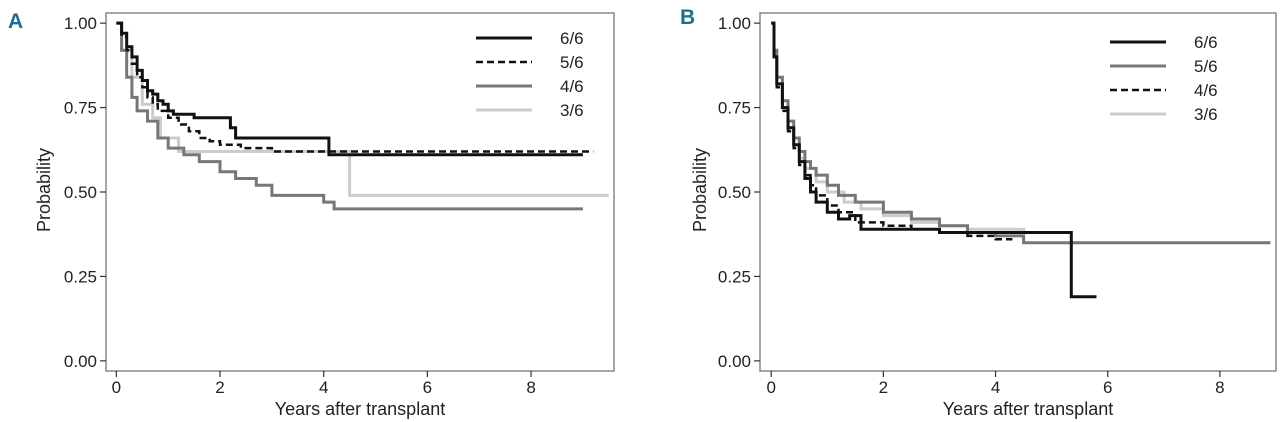 The image size is (1280, 422). What do you see at coordinates (687, 17) in the screenshot?
I see `panel-b-label: B` at bounding box center [687, 17].